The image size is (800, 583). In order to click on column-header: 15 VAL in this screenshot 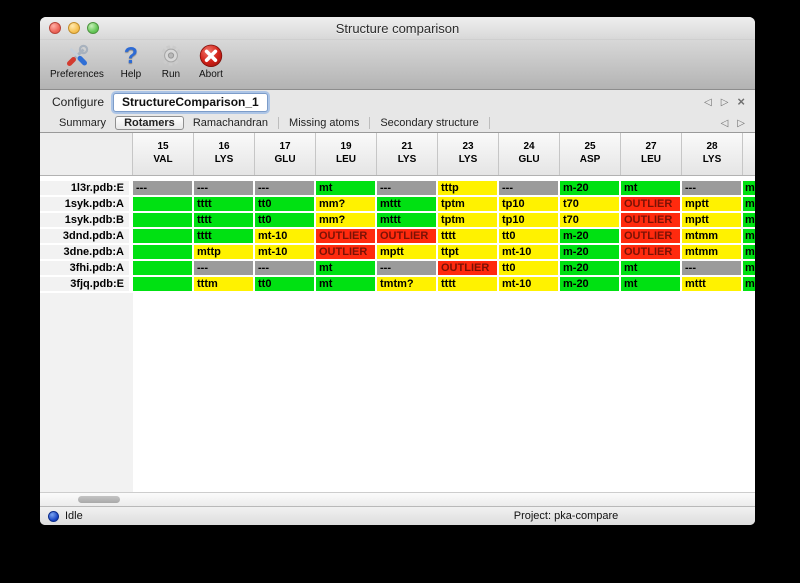, I will do `click(163, 154)`.